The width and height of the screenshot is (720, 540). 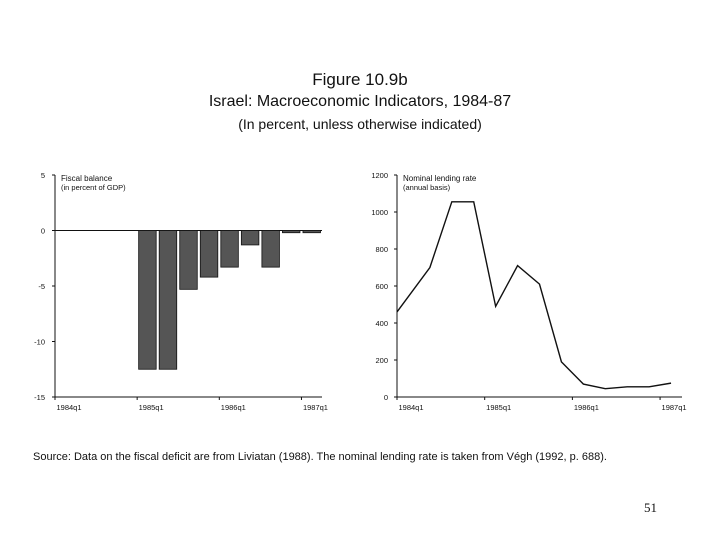 I want to click on fiscal-ytick-label: -15, so click(x=39, y=397).